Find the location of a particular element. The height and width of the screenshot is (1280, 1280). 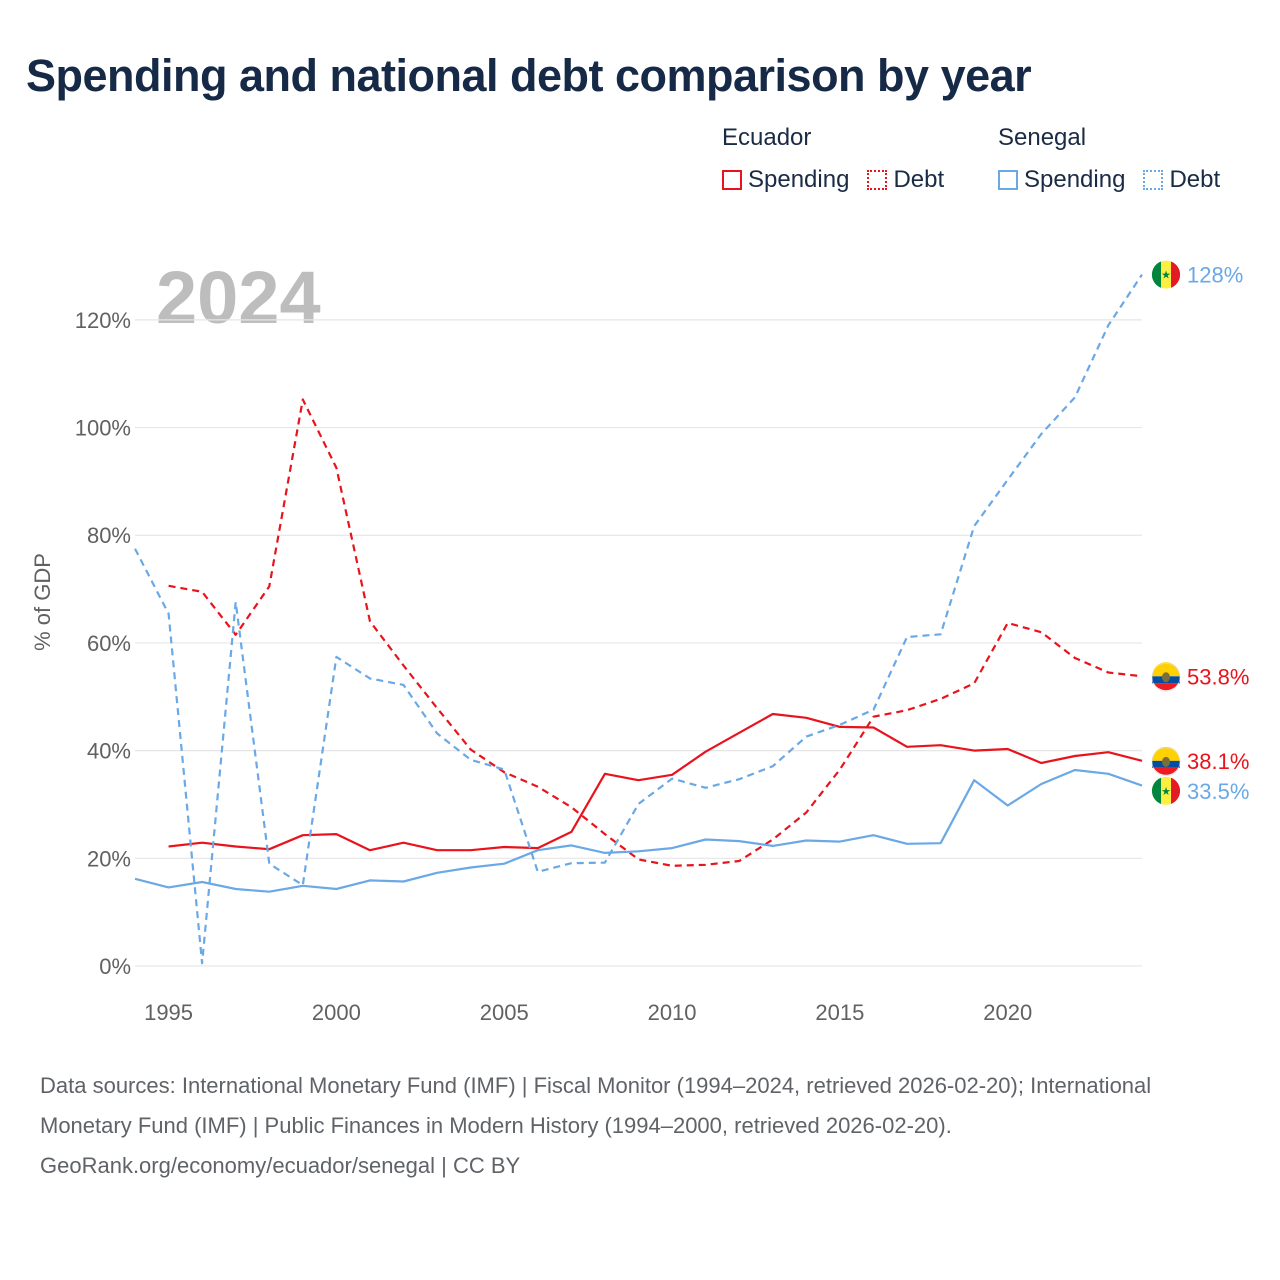

legend-group-senegal: Senegal Spending Debt is located at coordinates (1118, 159).